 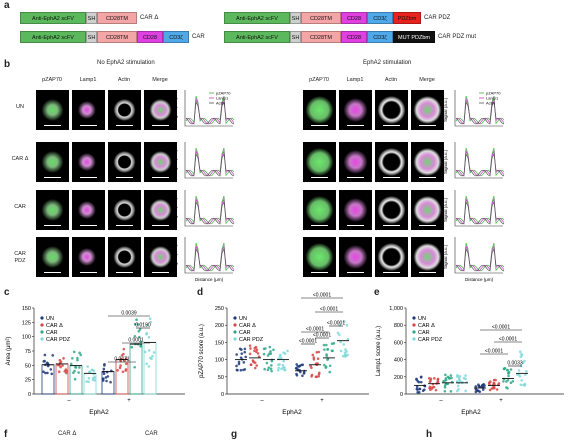 I want to click on line-profile-plot: Signal (a.u.) Distance (μm), so click(x=204, y=259).